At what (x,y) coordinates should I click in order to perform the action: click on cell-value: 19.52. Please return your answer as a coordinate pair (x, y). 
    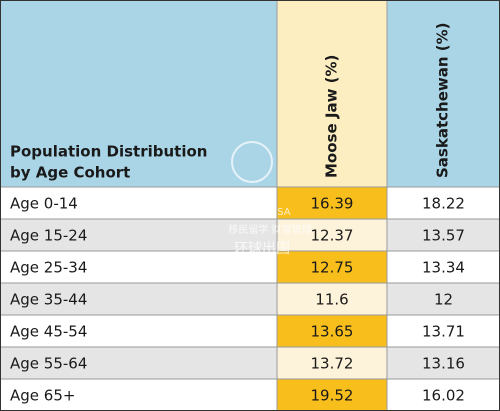
    Looking at the image, I should click on (332, 396).